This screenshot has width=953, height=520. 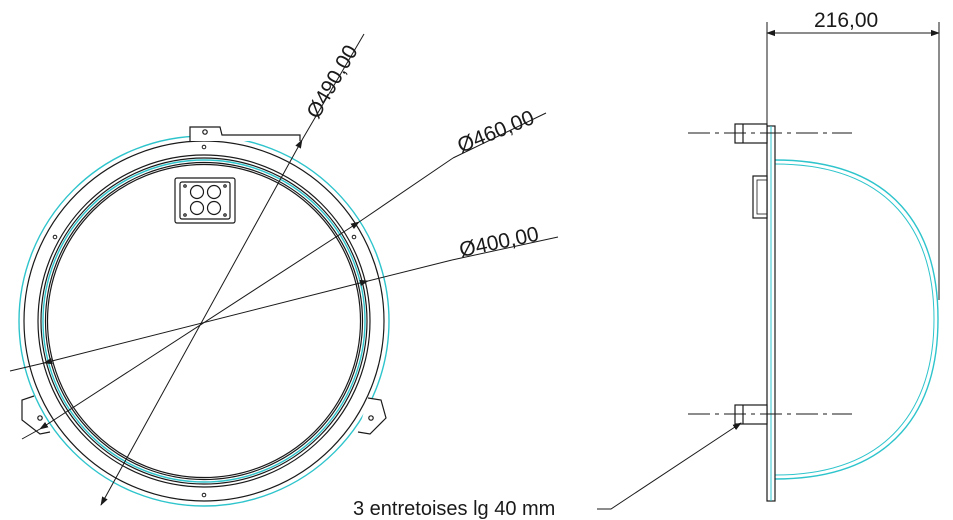 I want to click on dimension-depth, so click(x=853, y=161).